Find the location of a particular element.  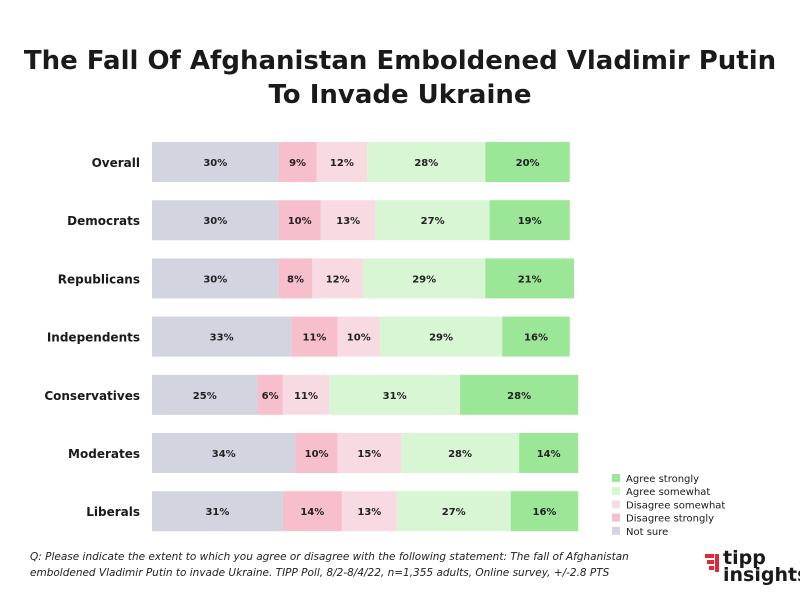

bar-overall-agree-somewhat is located at coordinates (426, 162).